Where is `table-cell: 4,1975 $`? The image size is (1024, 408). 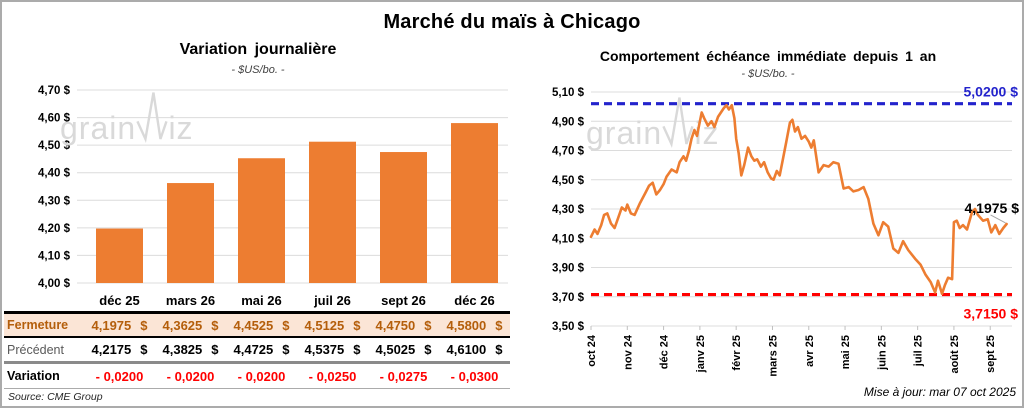 table-cell: 4,1975 $ is located at coordinates (119, 325).